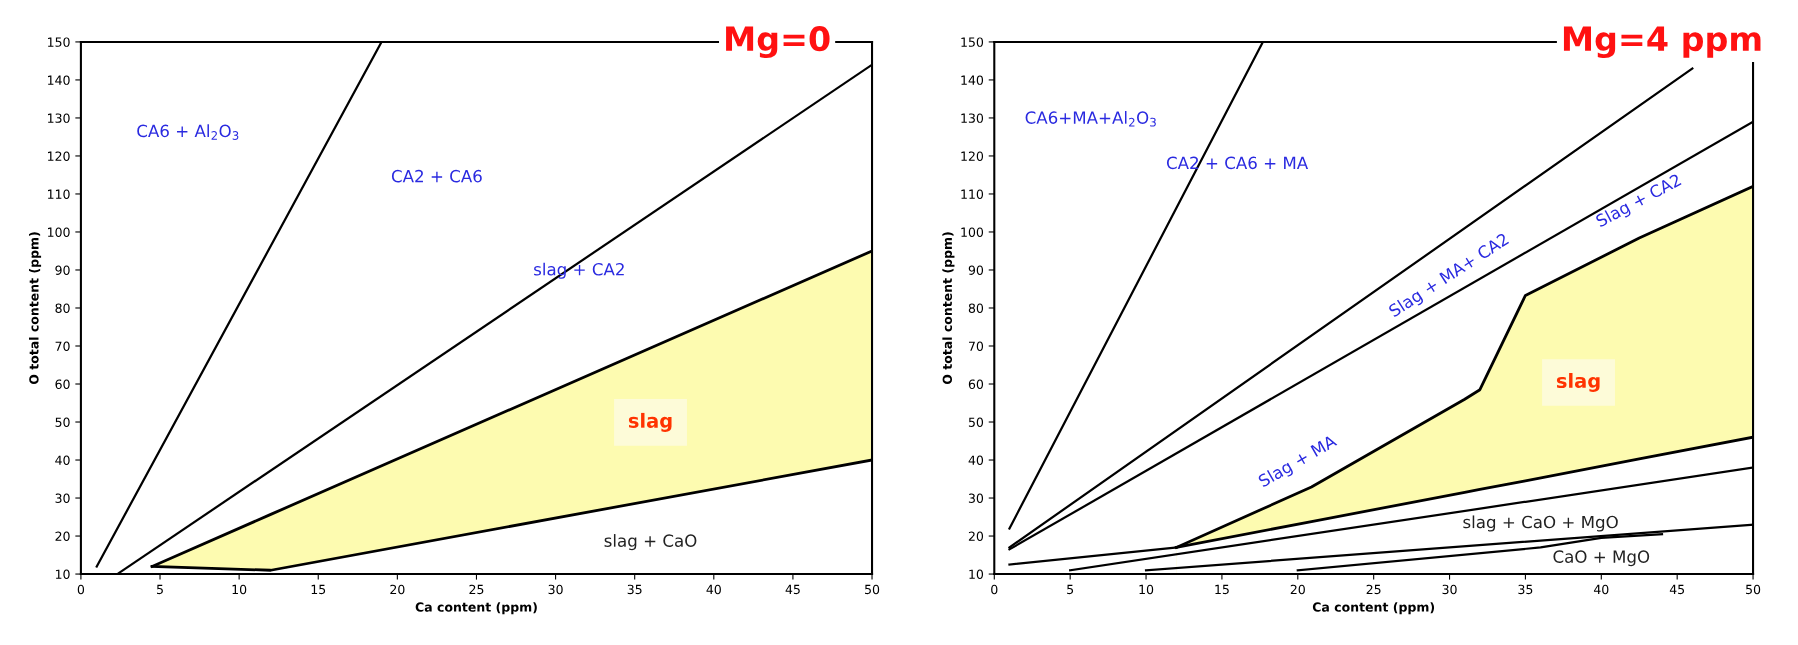 The width and height of the screenshot is (1798, 645). I want to click on chart-title: Mg=0, so click(778, 42).